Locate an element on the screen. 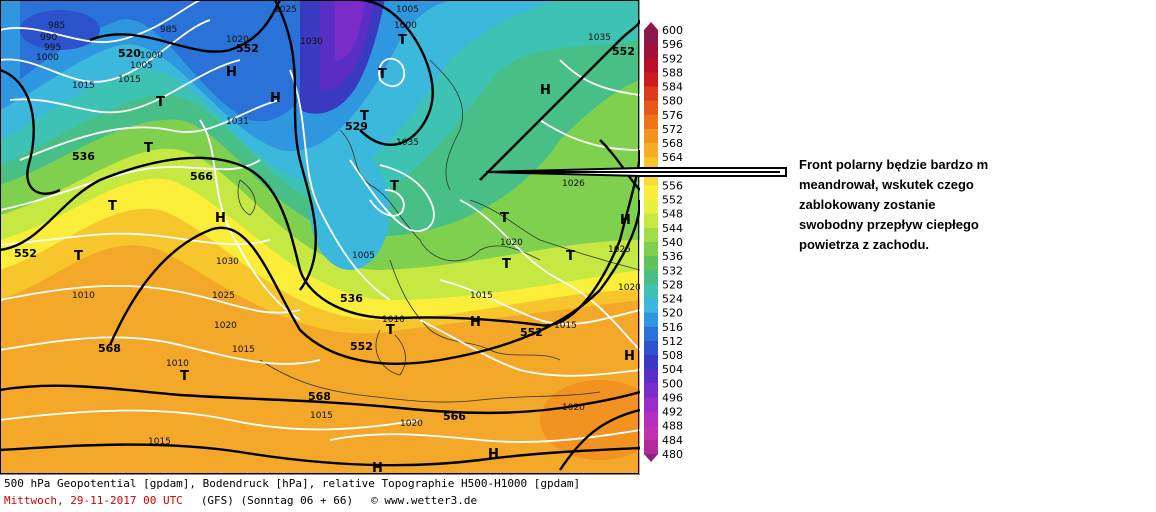  colorbar-tick-label: 588 is located at coordinates (672, 72).